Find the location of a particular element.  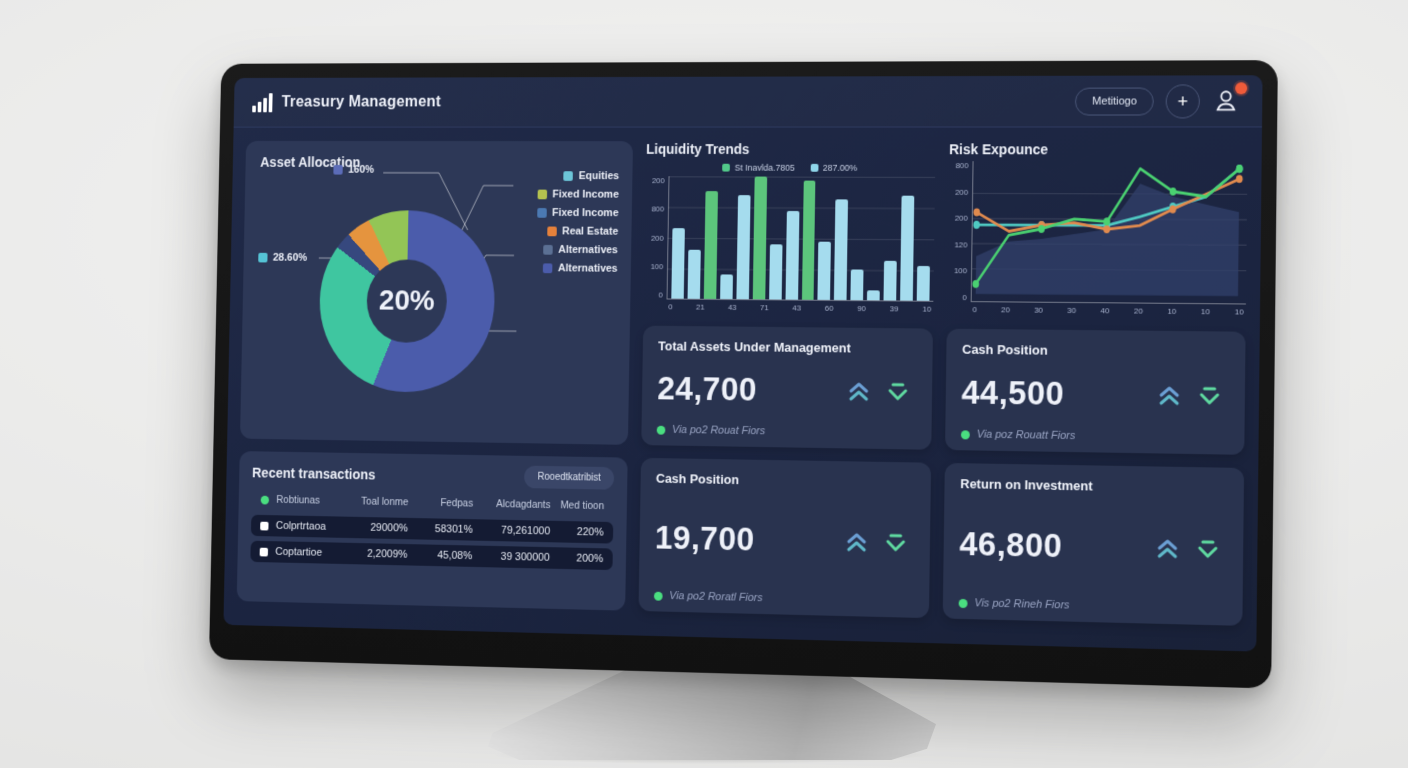

table-row: Coptartioe 2,2009% 45,08% 39 300000 200% is located at coordinates (431, 555).